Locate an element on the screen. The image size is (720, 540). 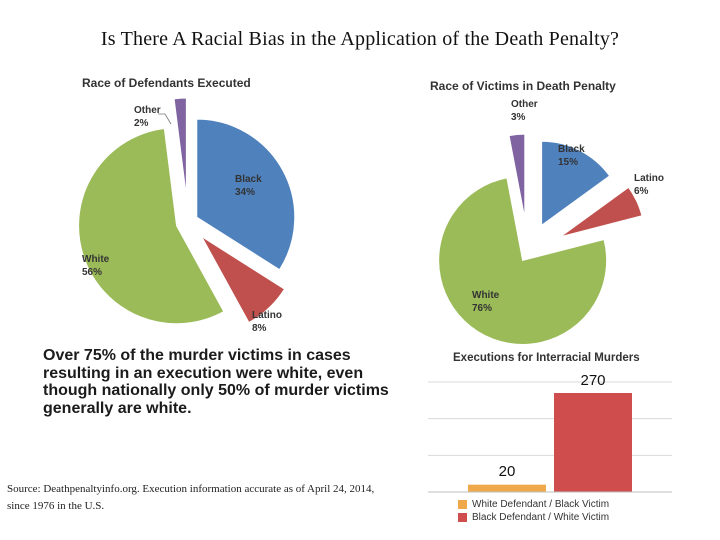
legend-label: White Defendant / Black Victim is located at coordinates (541, 504).